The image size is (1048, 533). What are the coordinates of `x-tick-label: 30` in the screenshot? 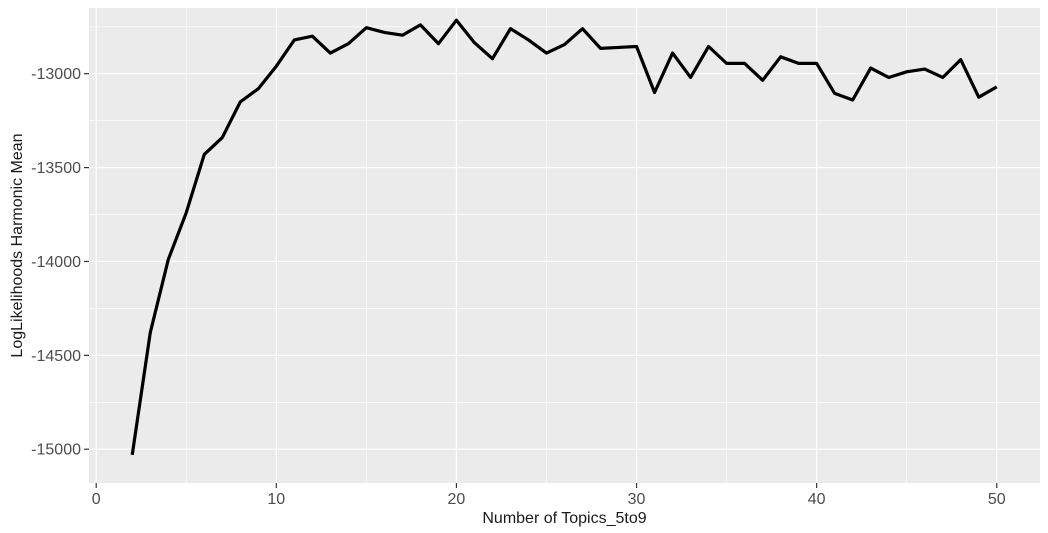 It's located at (637, 499).